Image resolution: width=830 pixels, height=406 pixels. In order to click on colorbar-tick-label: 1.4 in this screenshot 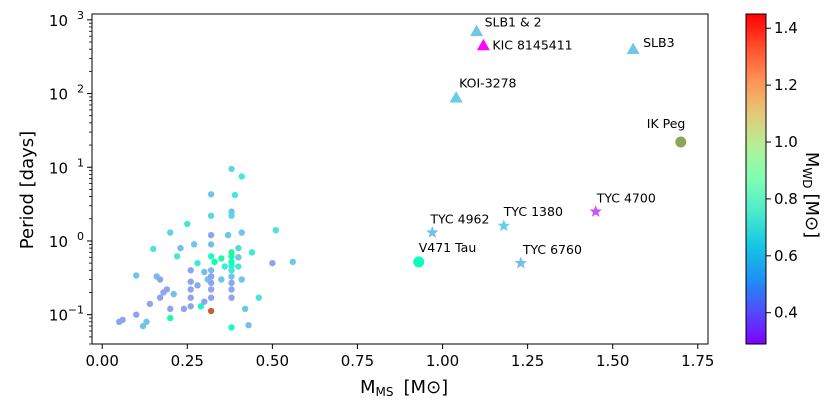, I will do `click(786, 28)`.